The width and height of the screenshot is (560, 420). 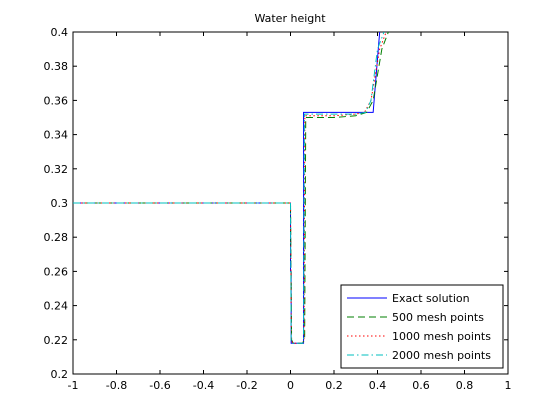 What do you see at coordinates (60, 203) in the screenshot?
I see `y-tick-label: 0.3` at bounding box center [60, 203].